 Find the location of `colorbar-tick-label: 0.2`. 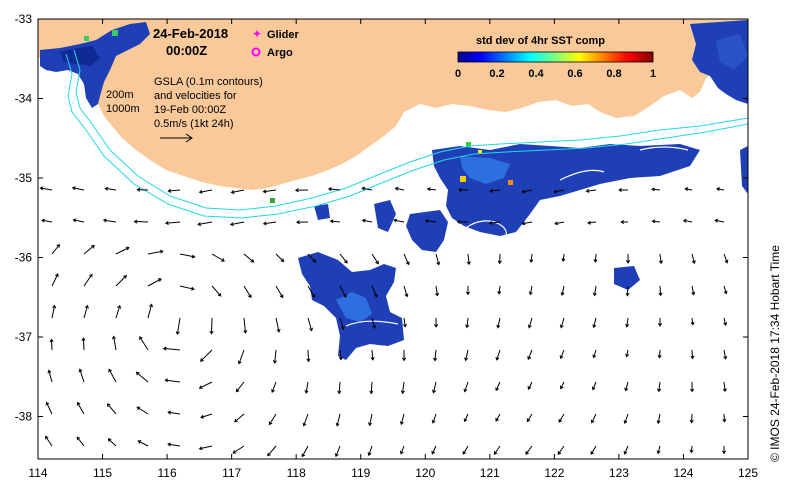

colorbar-tick-label: 0.2 is located at coordinates (496, 74).